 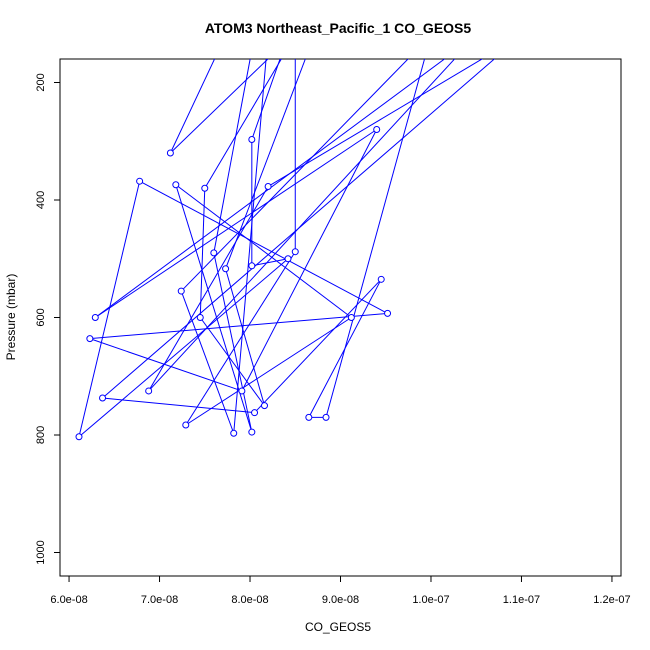 What do you see at coordinates (611, 600) in the screenshot?
I see `x-tick-label: 1.2e-07` at bounding box center [611, 600].